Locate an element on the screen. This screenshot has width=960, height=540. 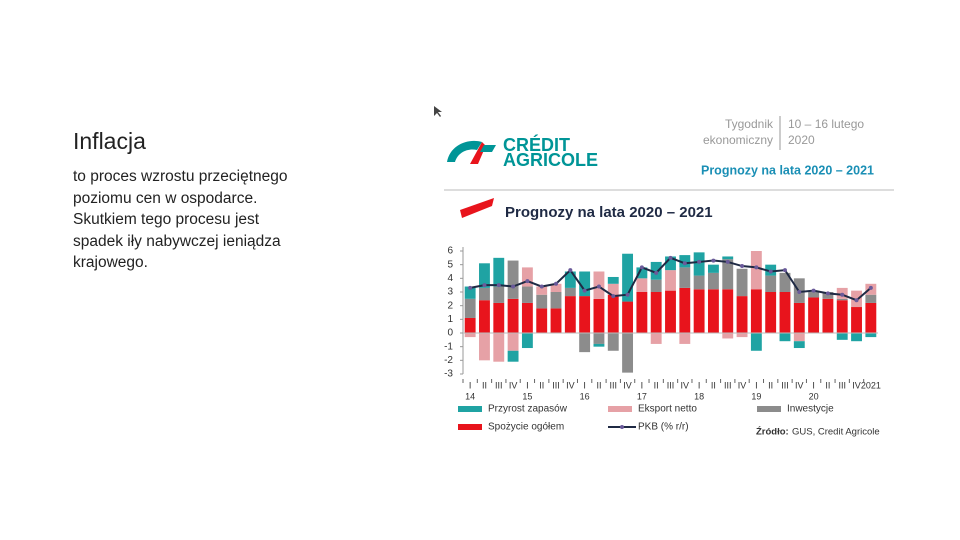
year-label: 16 is located at coordinates (585, 396).